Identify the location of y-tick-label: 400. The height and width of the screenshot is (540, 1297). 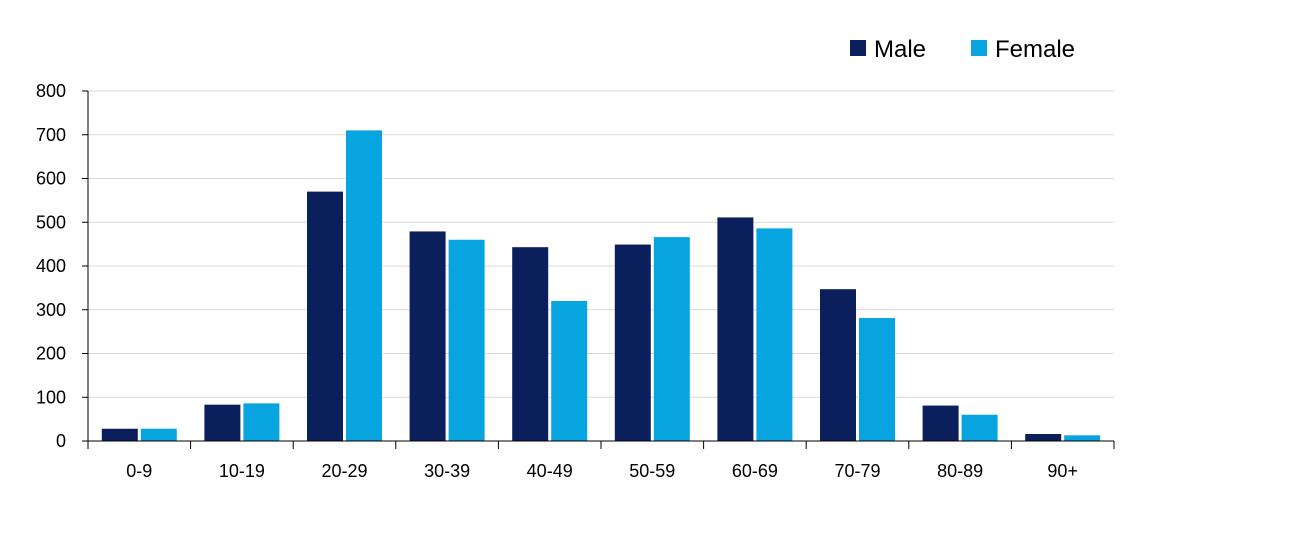
(51, 266).